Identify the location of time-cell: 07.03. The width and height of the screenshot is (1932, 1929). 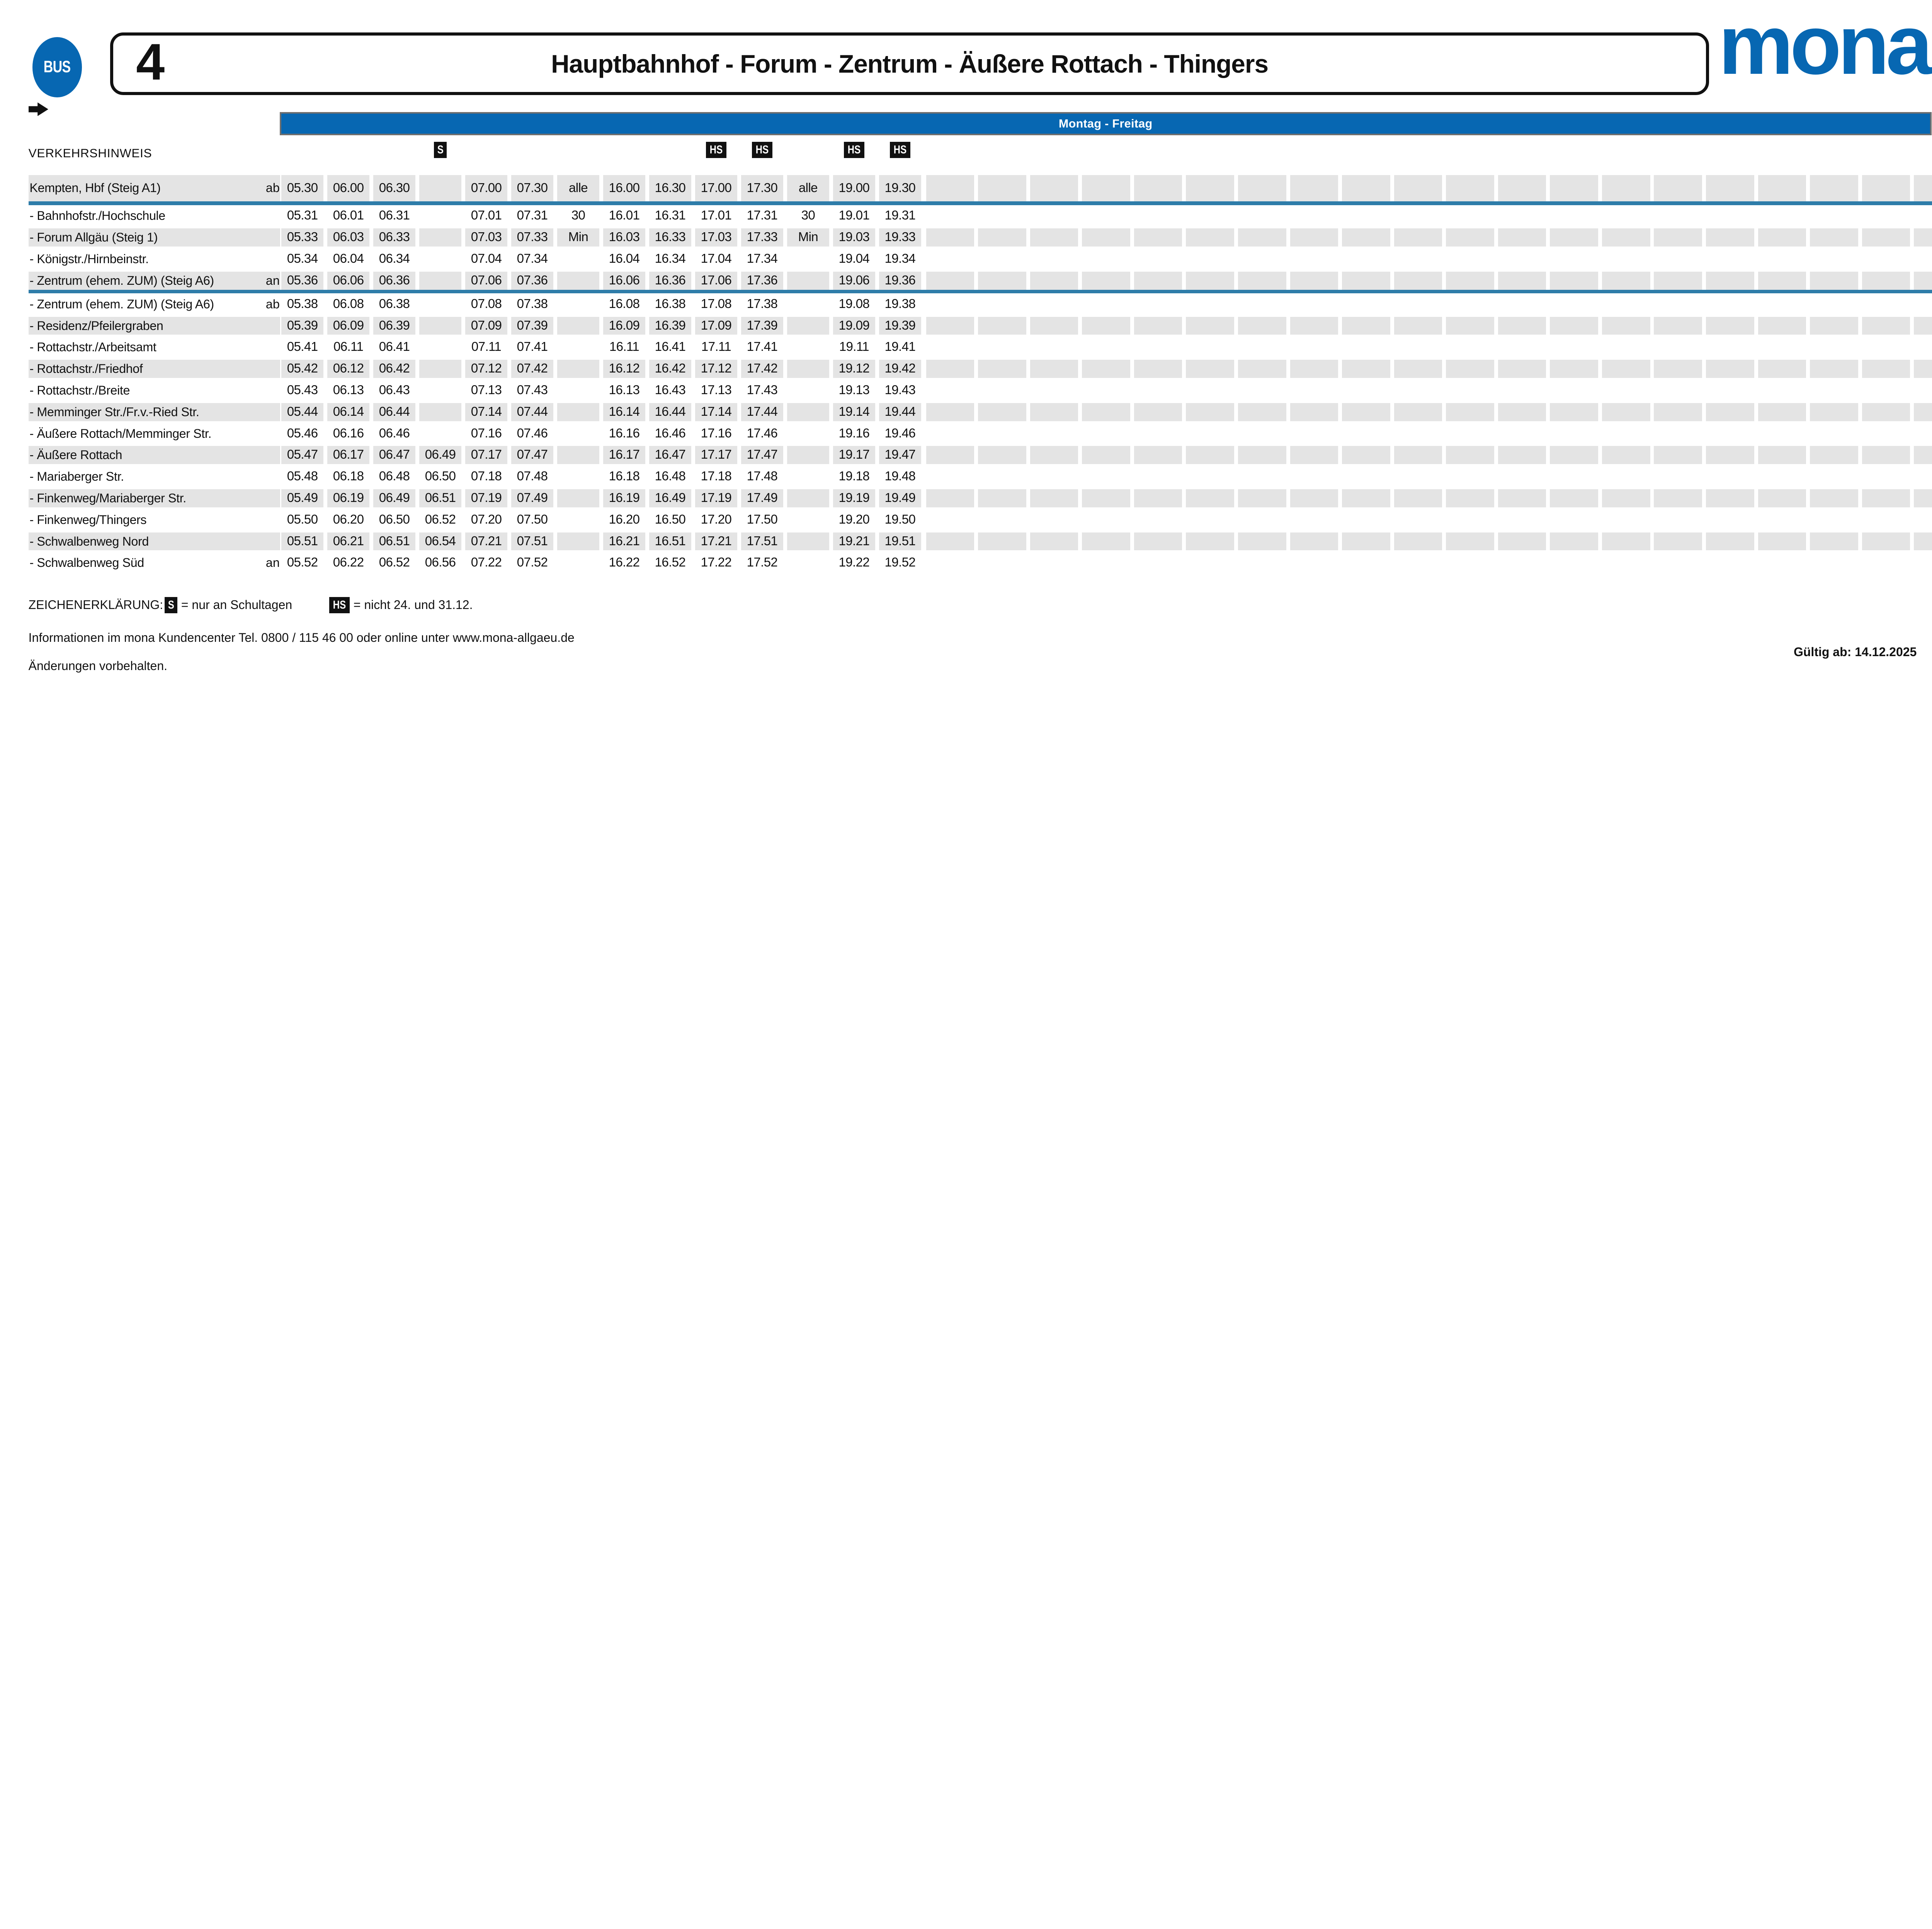
(486, 237).